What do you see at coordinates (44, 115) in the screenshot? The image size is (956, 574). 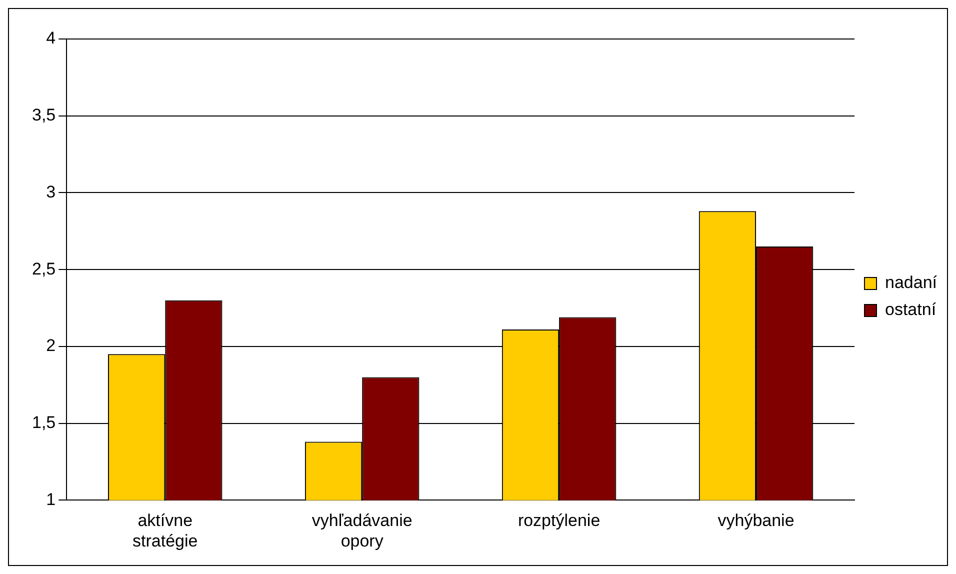 I see `y-tick-label: 3,5` at bounding box center [44, 115].